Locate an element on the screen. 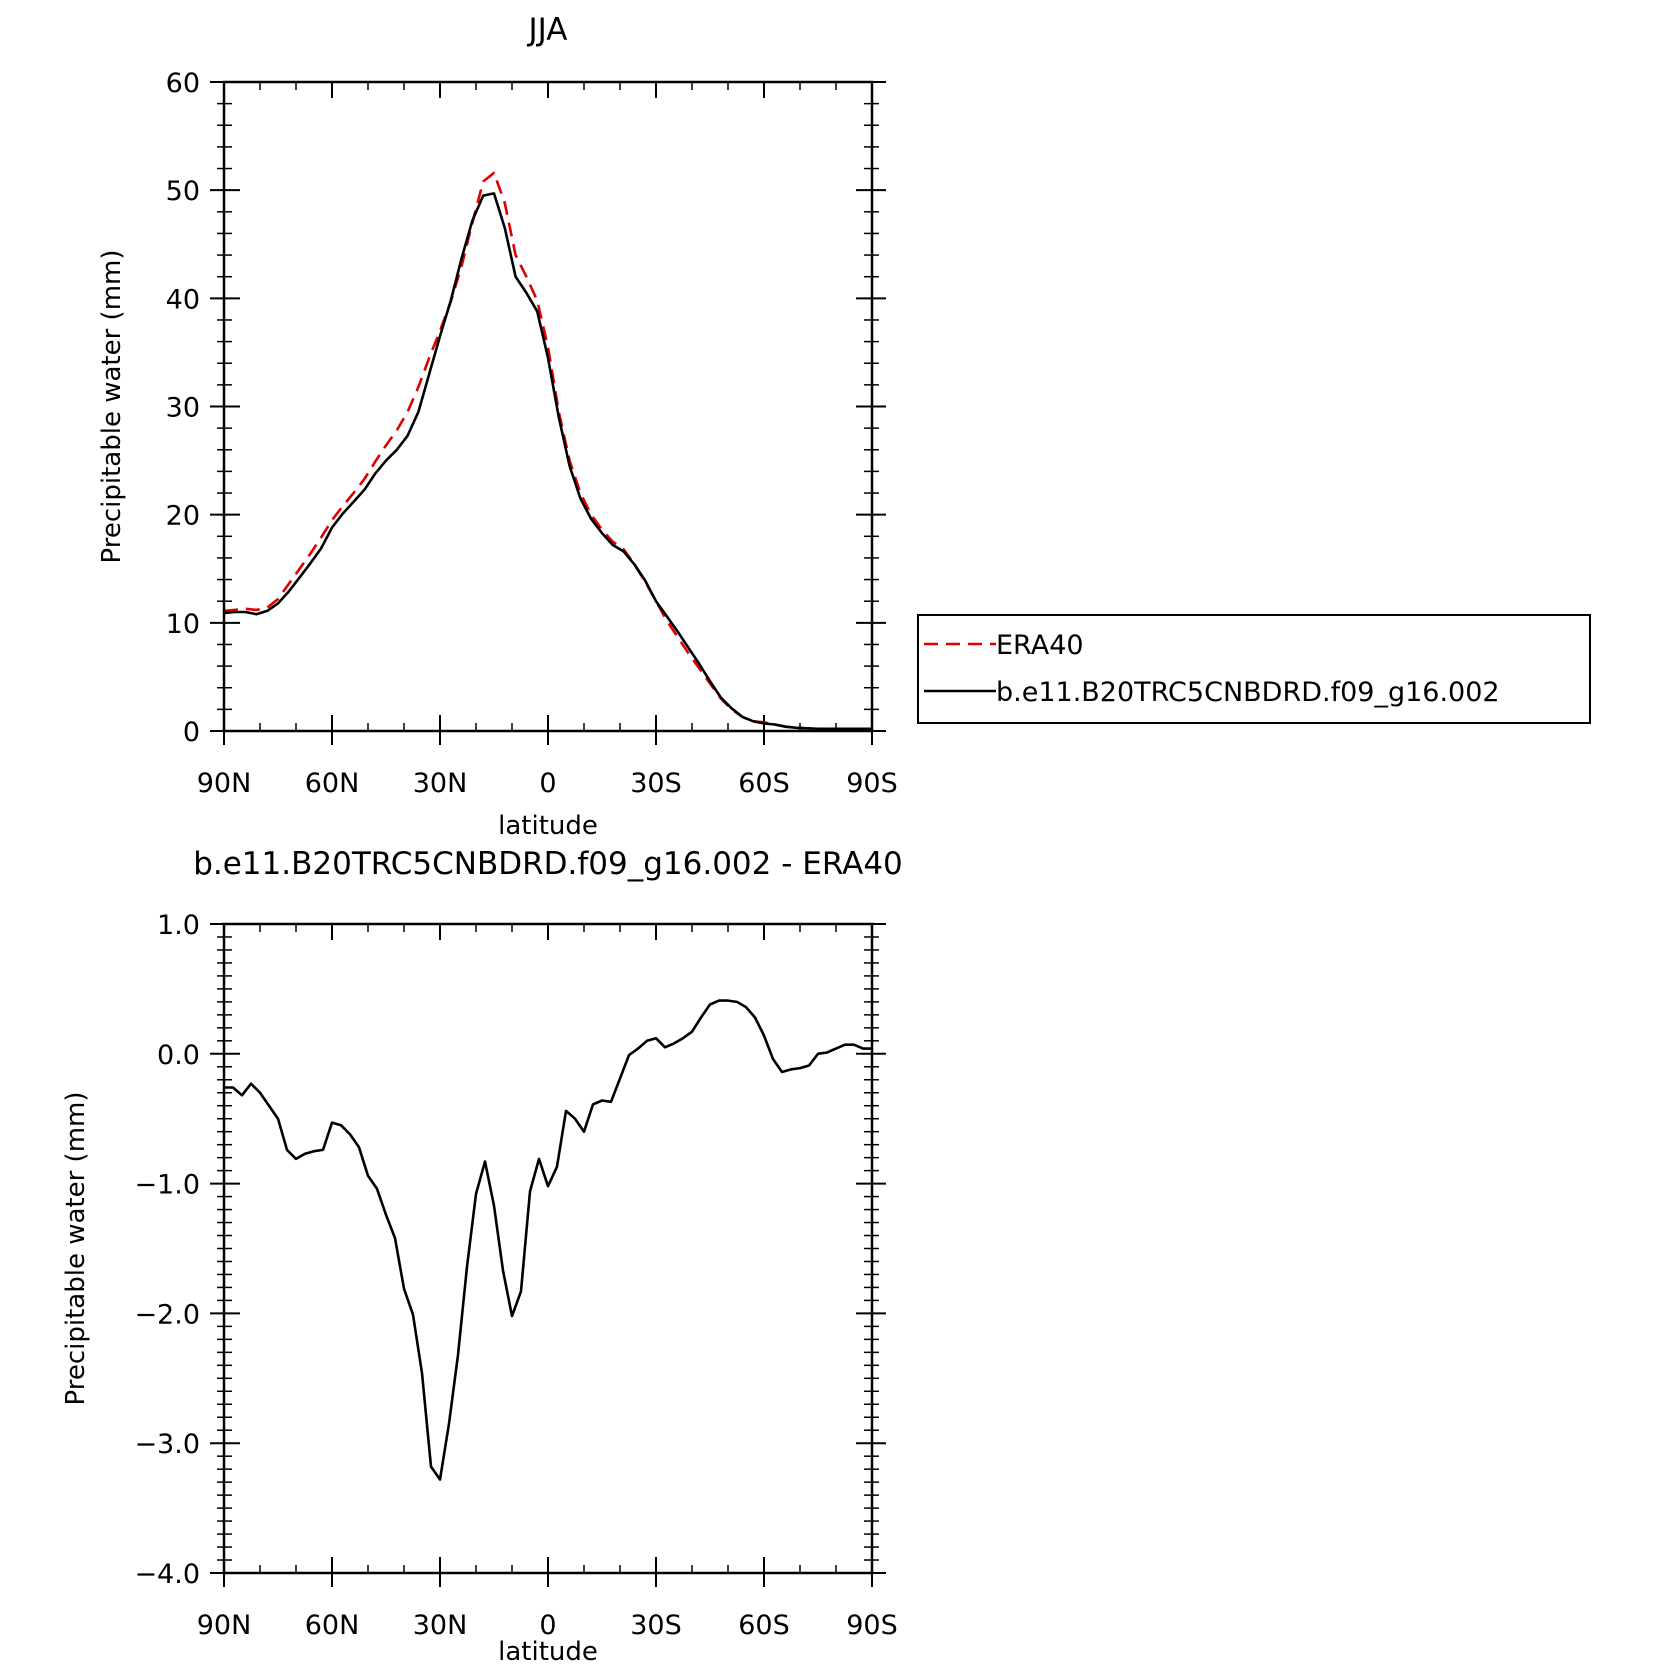 The height and width of the screenshot is (1669, 1672). y-tick-label: 30 is located at coordinates (183, 408).